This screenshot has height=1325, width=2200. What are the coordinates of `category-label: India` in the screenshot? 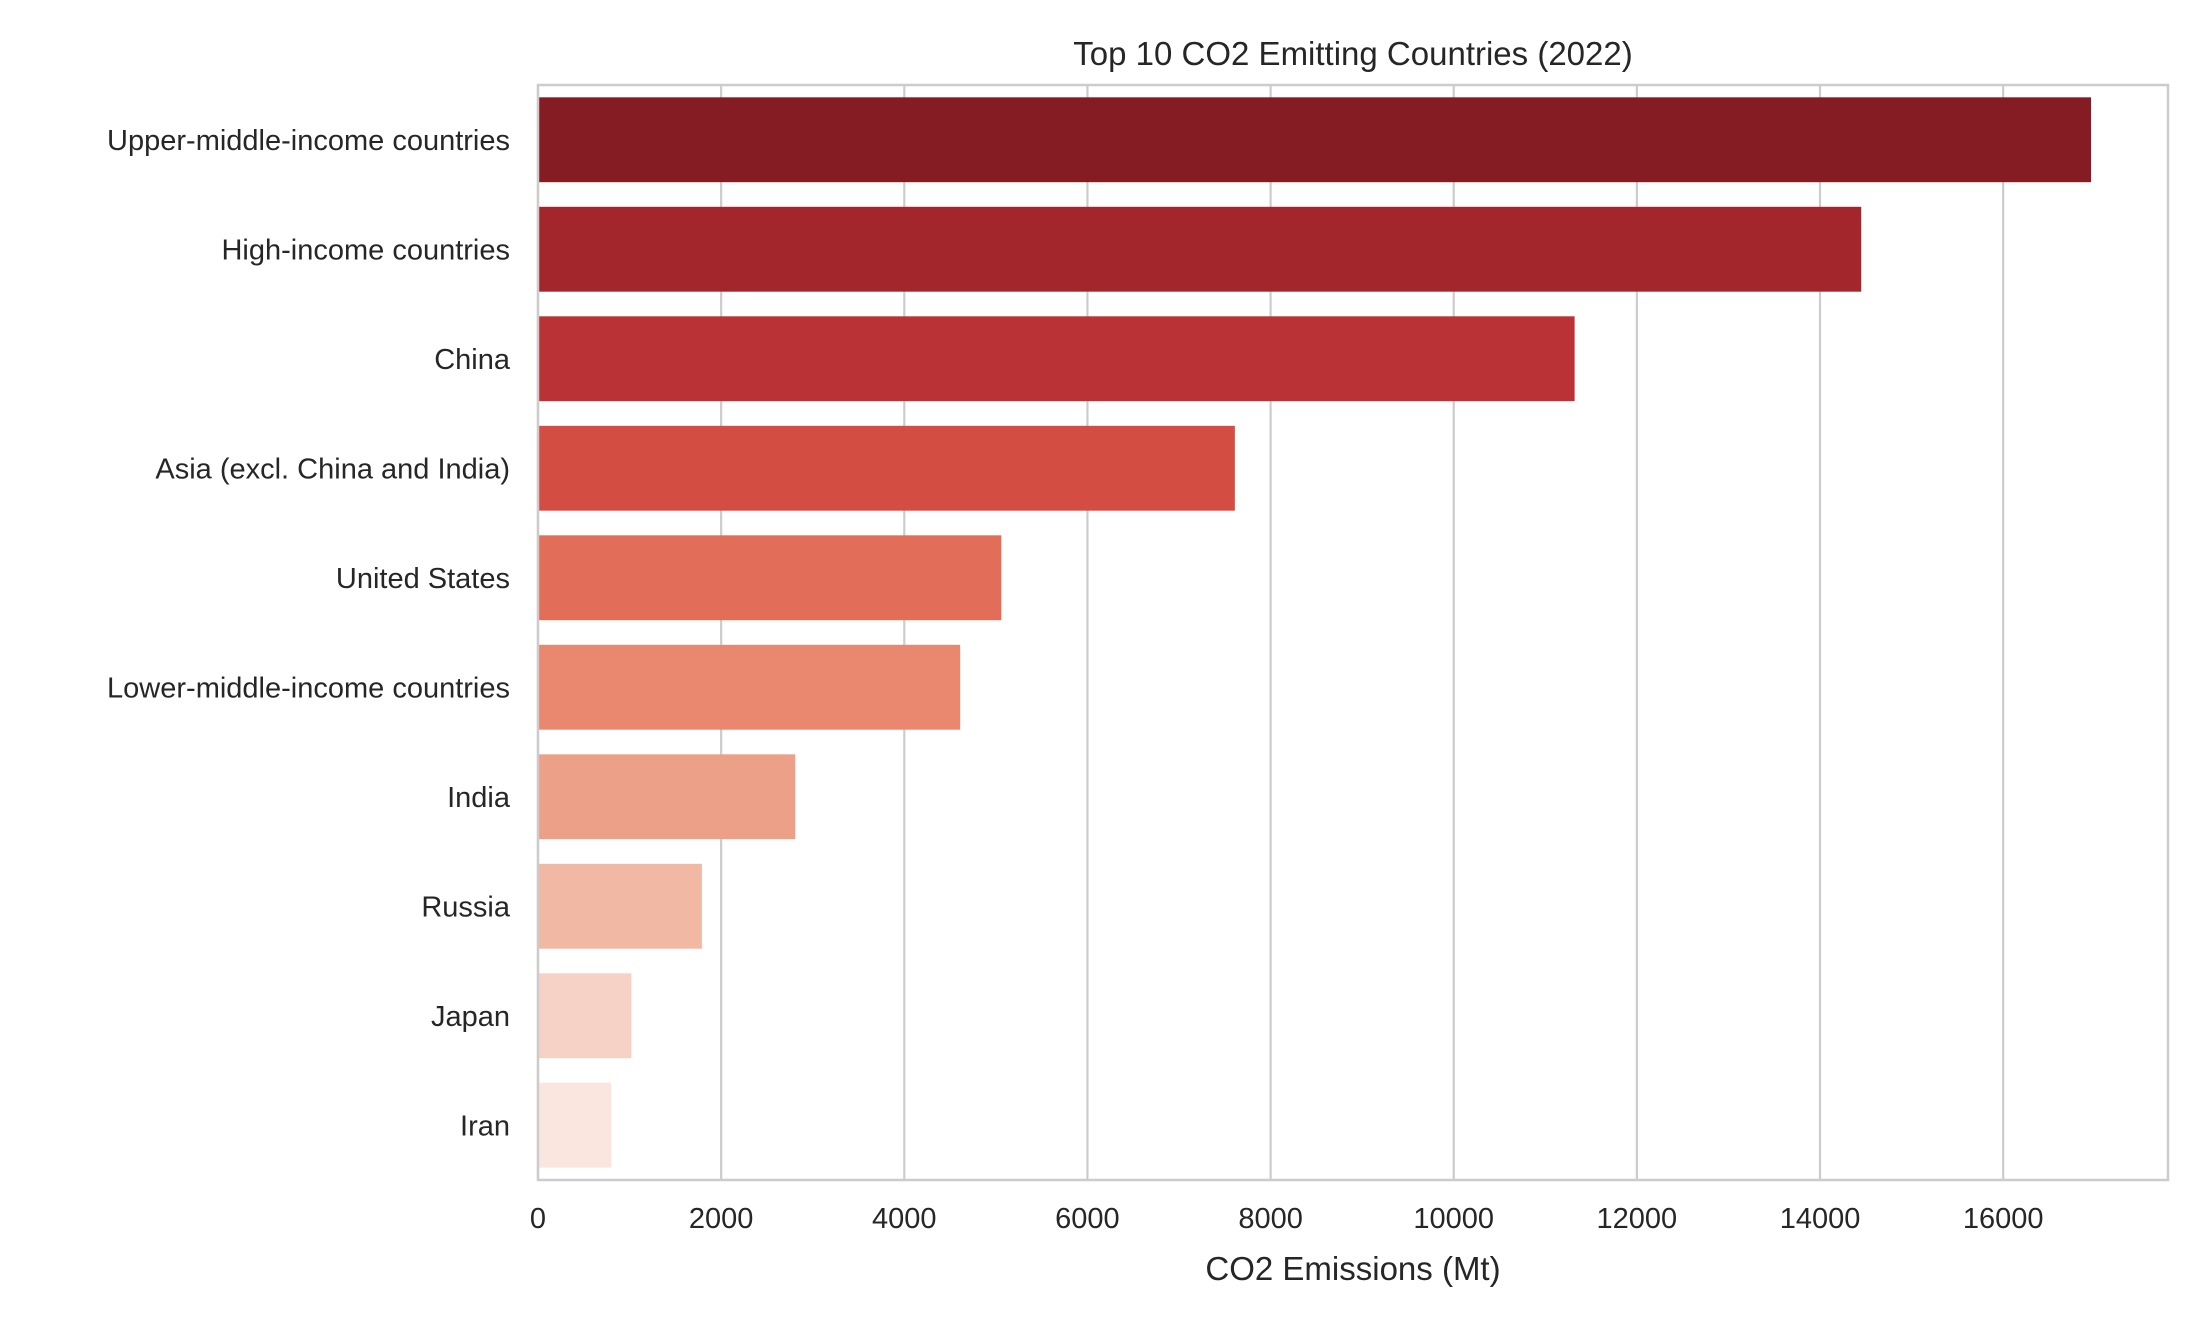 It's located at (479, 798).